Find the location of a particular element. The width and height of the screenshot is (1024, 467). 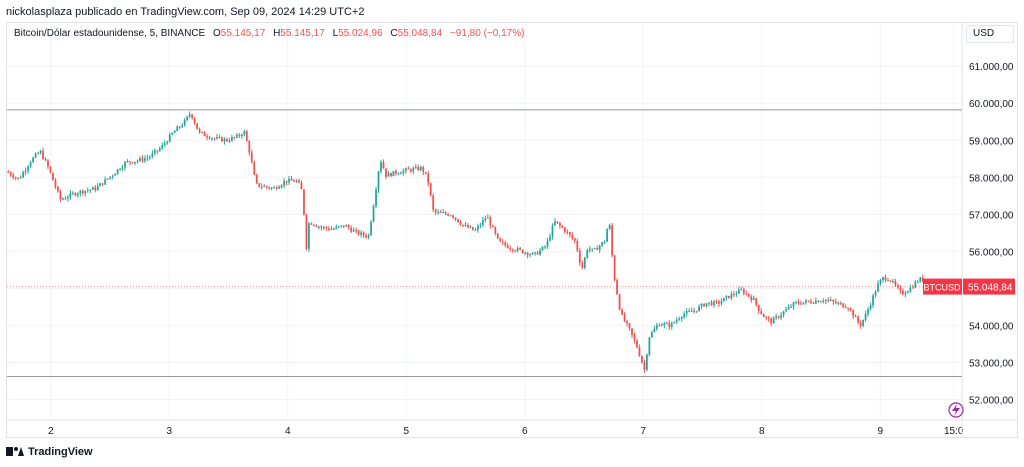

y-tick-label: 61.000,00 is located at coordinates (991, 67).